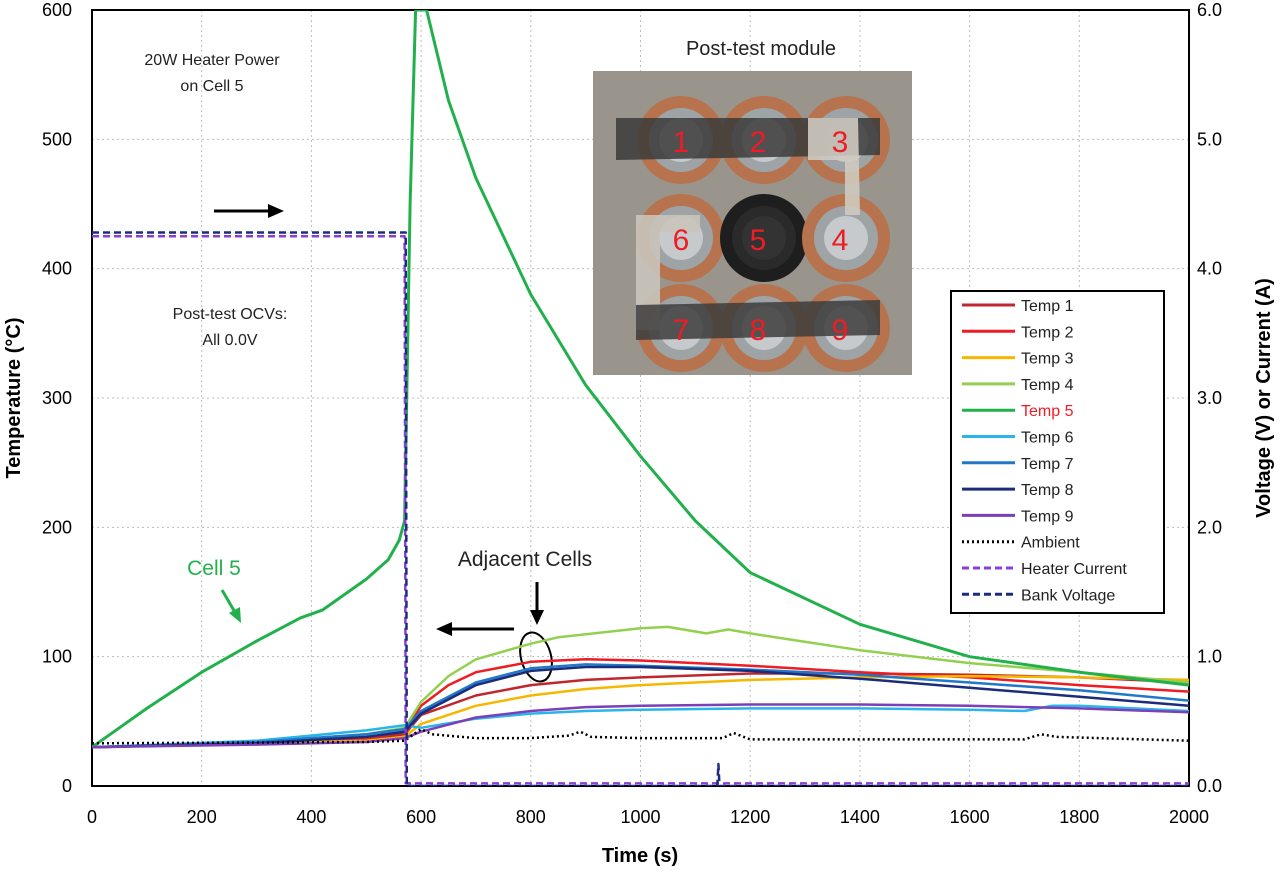 The width and height of the screenshot is (1280, 874). I want to click on inset-cell-number: 4, so click(840, 240).